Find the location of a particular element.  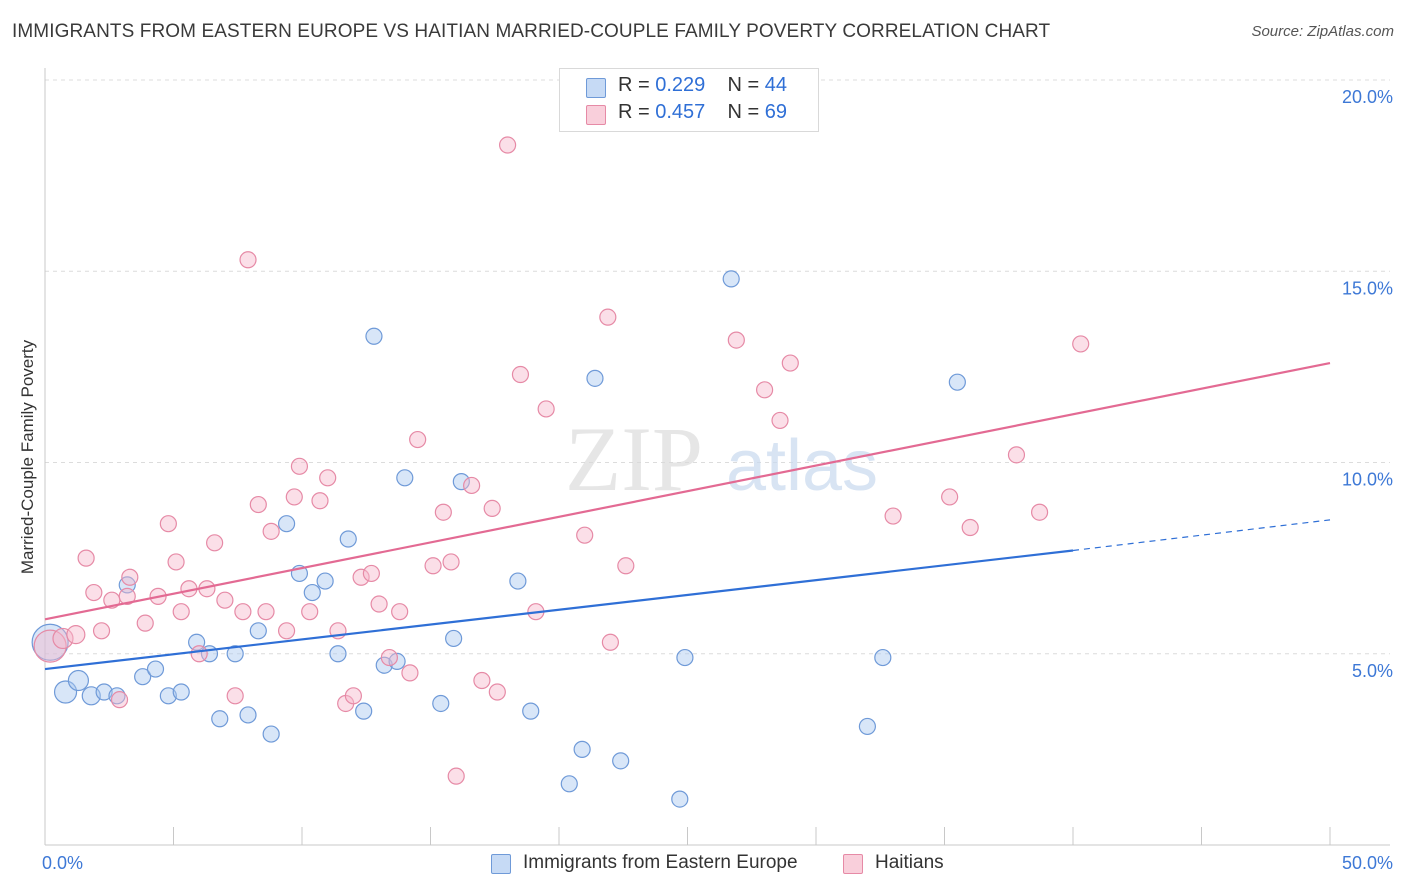

series-legend: Immigrants from Eastern Europe Haitians is located at coordinates (703, 865).